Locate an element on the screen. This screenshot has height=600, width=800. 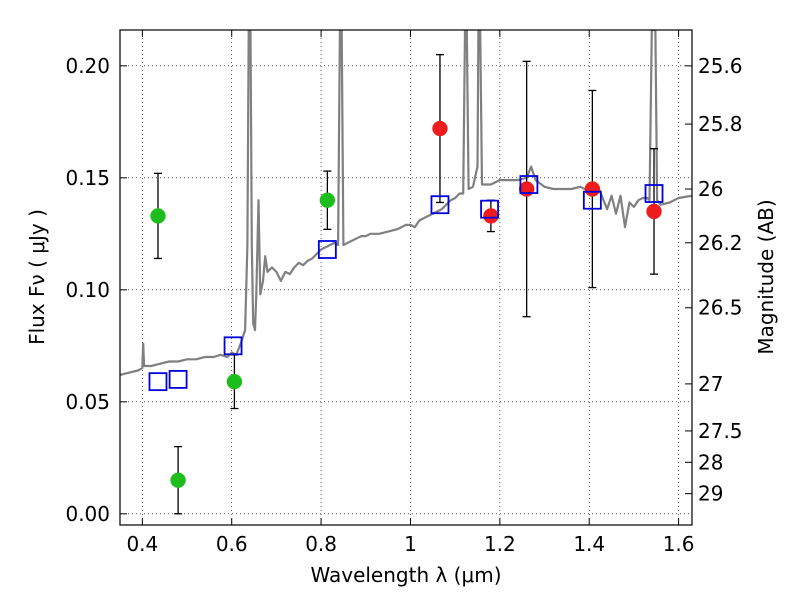
y-tick-label: 0.10 is located at coordinates (87, 290).